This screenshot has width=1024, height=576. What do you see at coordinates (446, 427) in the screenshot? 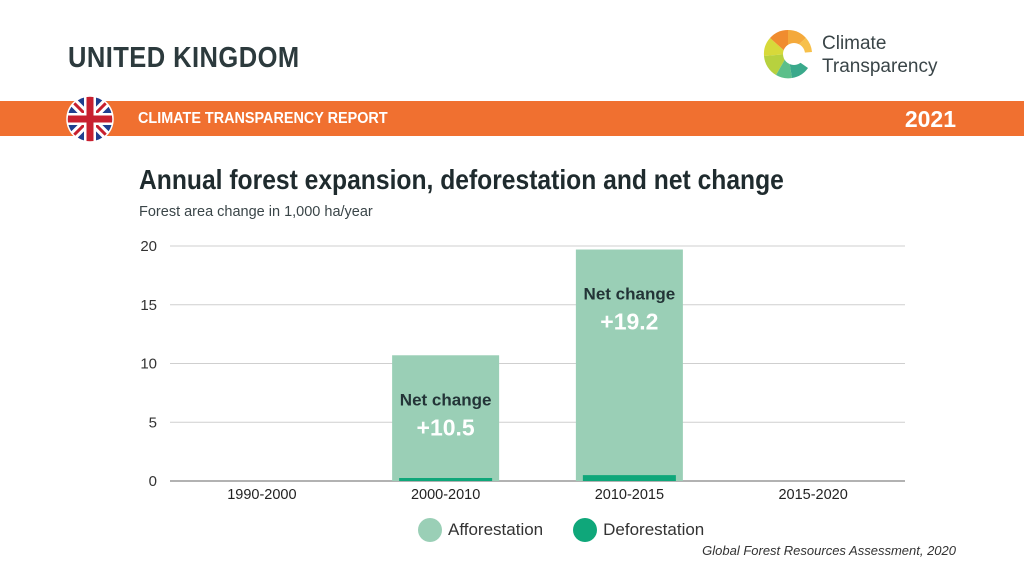
I see `net-change-value: +10.5` at bounding box center [446, 427].